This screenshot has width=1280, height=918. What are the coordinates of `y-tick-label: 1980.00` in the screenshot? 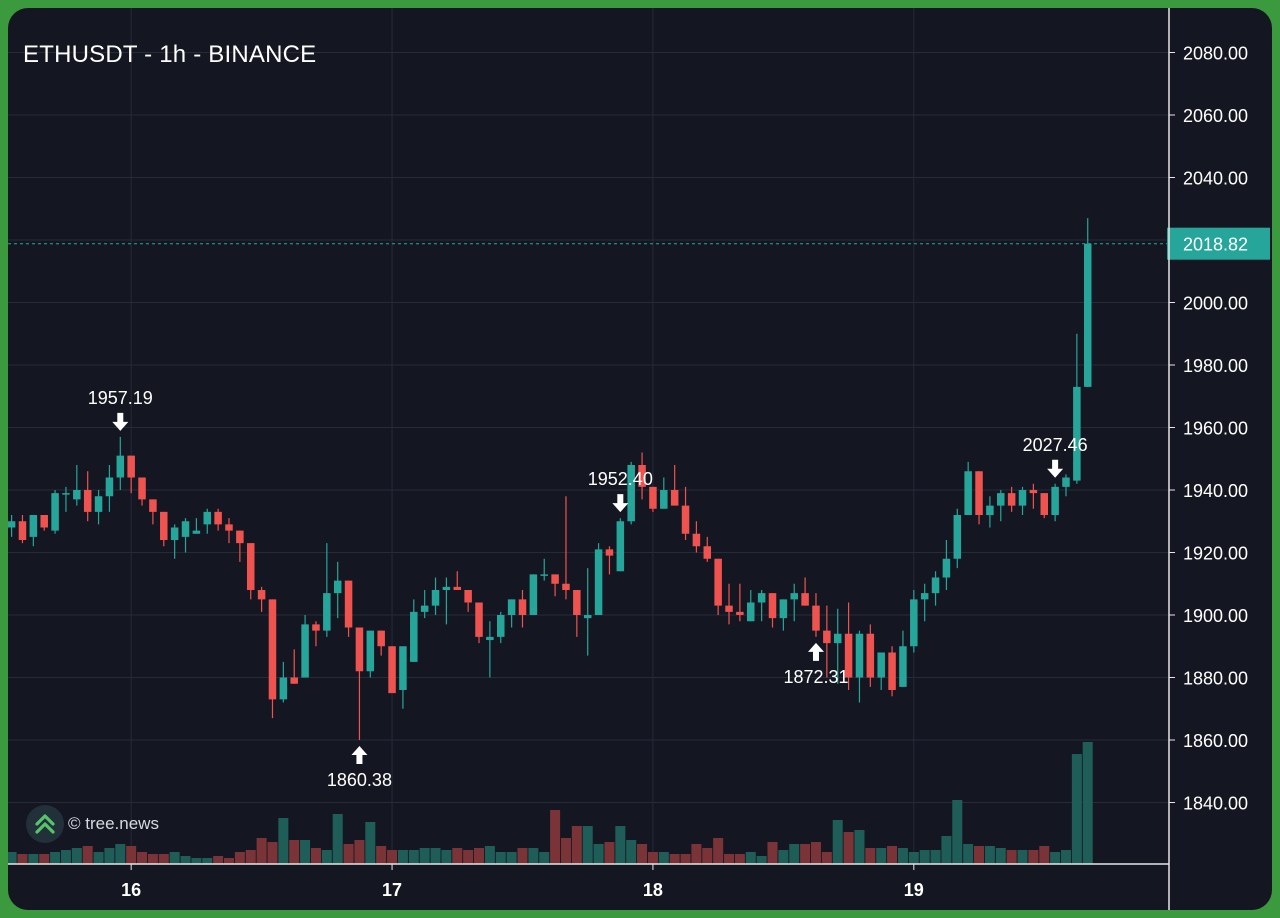 It's located at (1215, 366).